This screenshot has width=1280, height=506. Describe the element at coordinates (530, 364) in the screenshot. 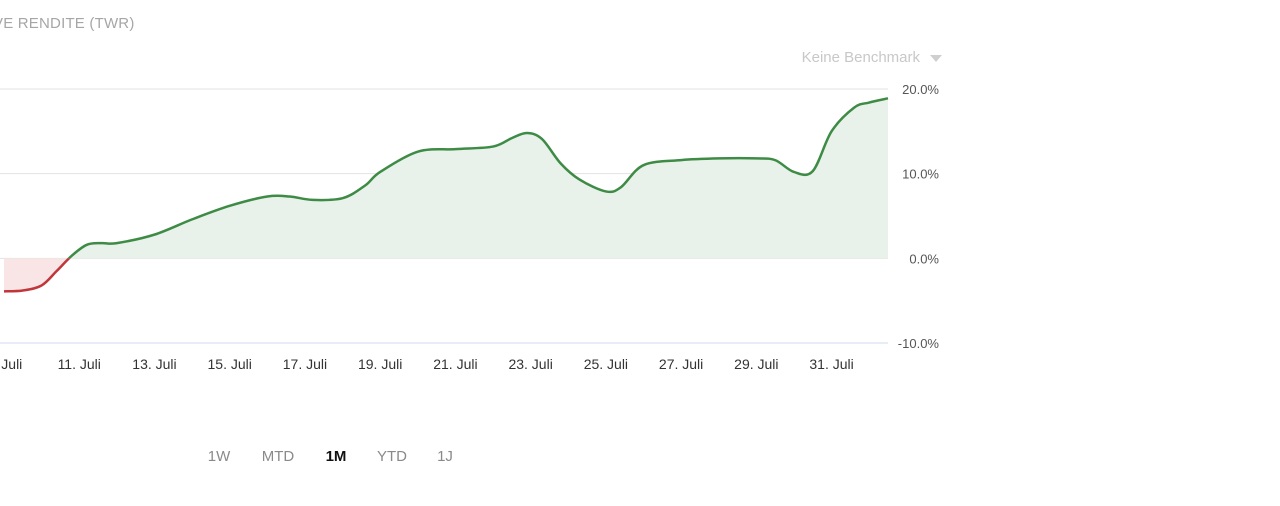

I see `x-tick-label: 23. Juli` at that location.